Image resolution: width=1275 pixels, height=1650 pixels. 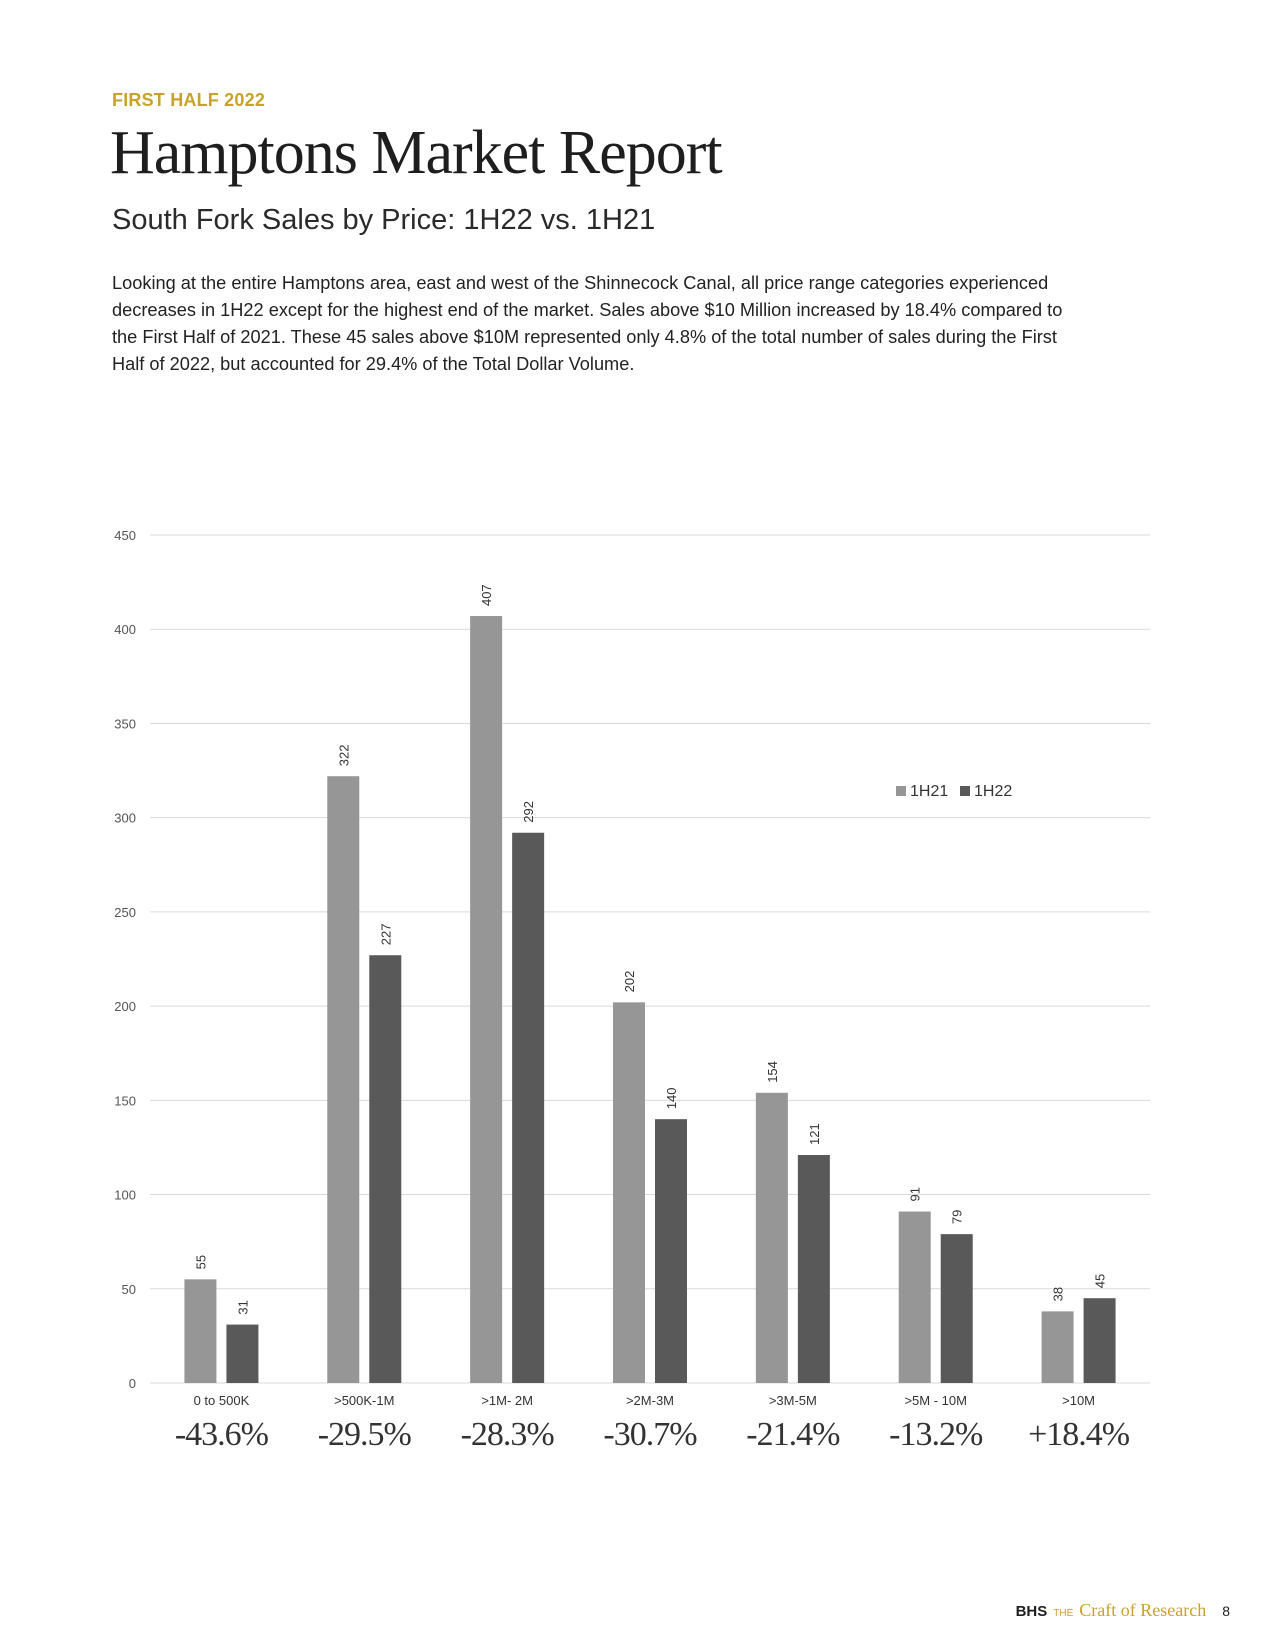 I want to click on x-tick-label: >5M - 10M, so click(x=935, y=1400).